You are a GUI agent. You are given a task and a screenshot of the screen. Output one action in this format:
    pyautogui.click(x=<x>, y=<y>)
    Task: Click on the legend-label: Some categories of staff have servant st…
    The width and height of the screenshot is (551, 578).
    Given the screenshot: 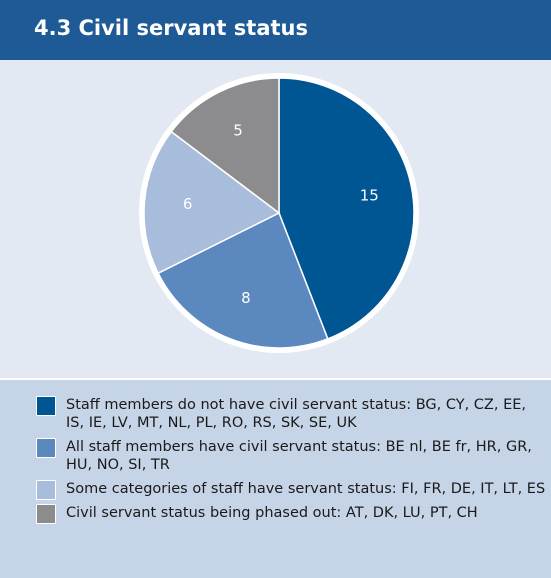 What is the action you would take?
    pyautogui.click(x=306, y=489)
    